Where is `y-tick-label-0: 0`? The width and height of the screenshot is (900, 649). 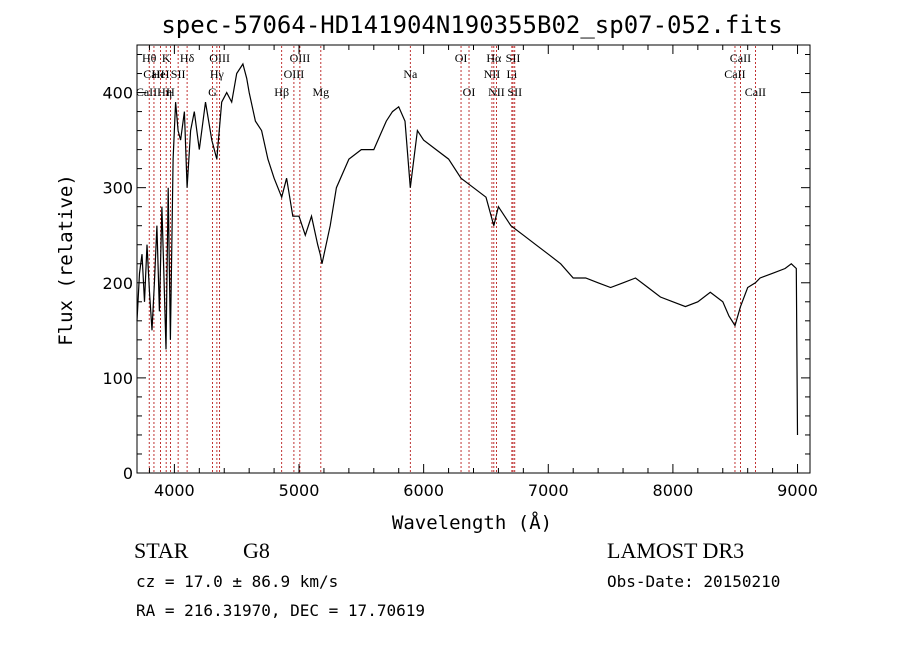
y-tick-label-0: 0 is located at coordinates (128, 473).